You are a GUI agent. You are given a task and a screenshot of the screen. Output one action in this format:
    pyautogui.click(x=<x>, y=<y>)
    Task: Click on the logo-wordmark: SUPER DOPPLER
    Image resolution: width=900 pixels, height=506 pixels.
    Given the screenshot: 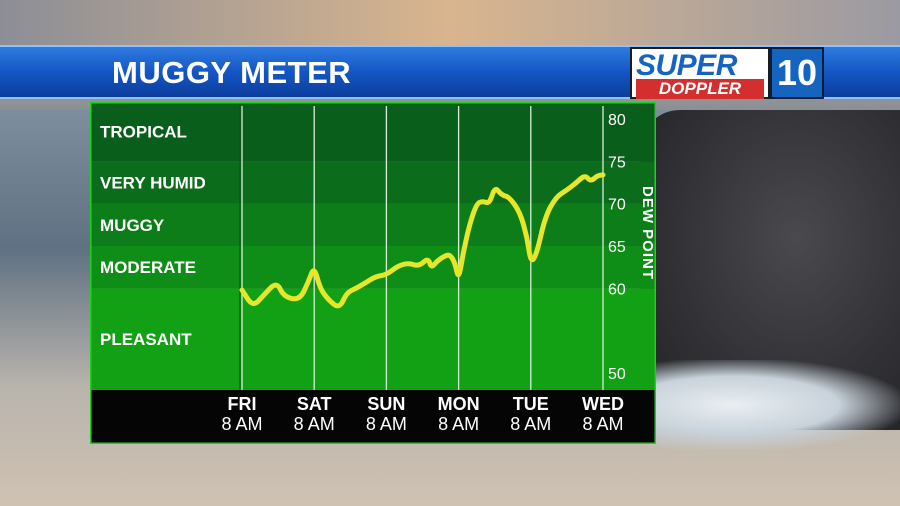 What is the action you would take?
    pyautogui.click(x=700, y=73)
    